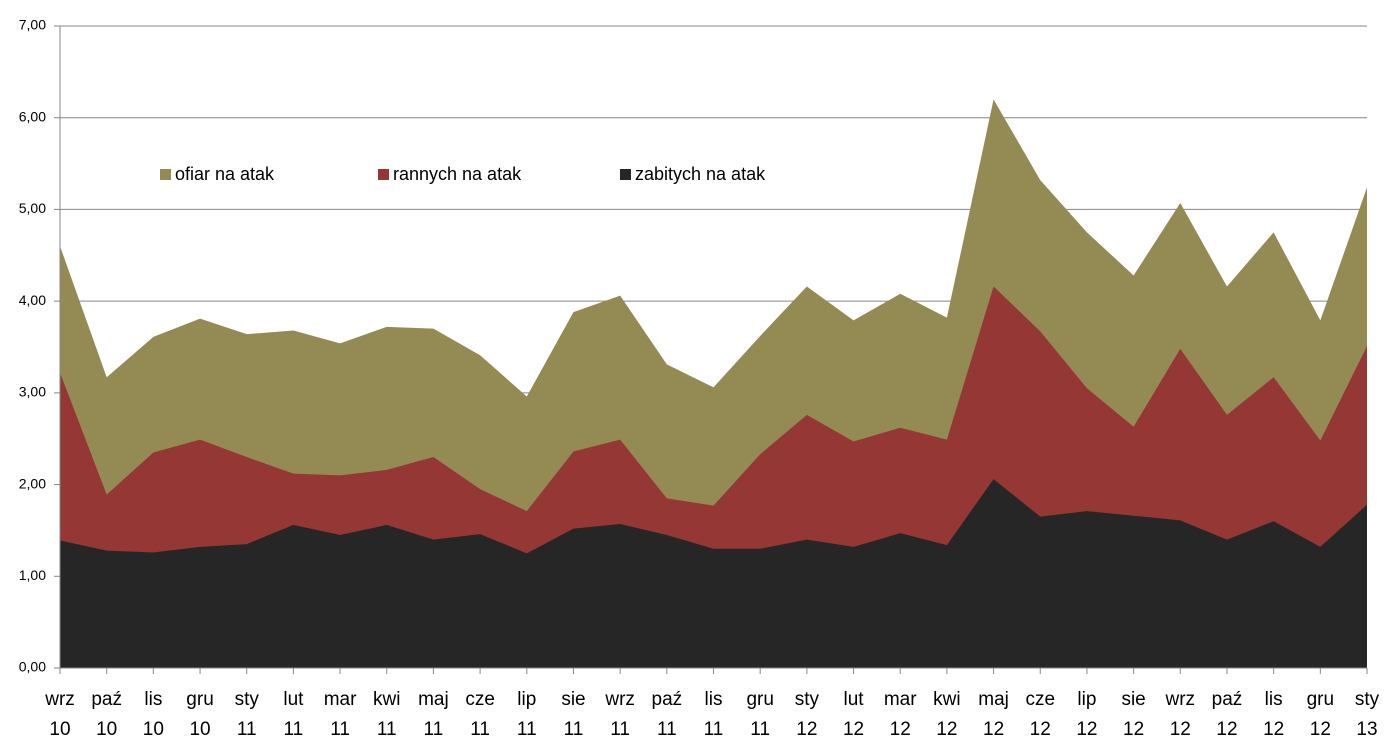 Image resolution: width=1386 pixels, height=745 pixels. Describe the element at coordinates (1086, 714) in the screenshot. I see `x-tick-label: lip 12` at that location.